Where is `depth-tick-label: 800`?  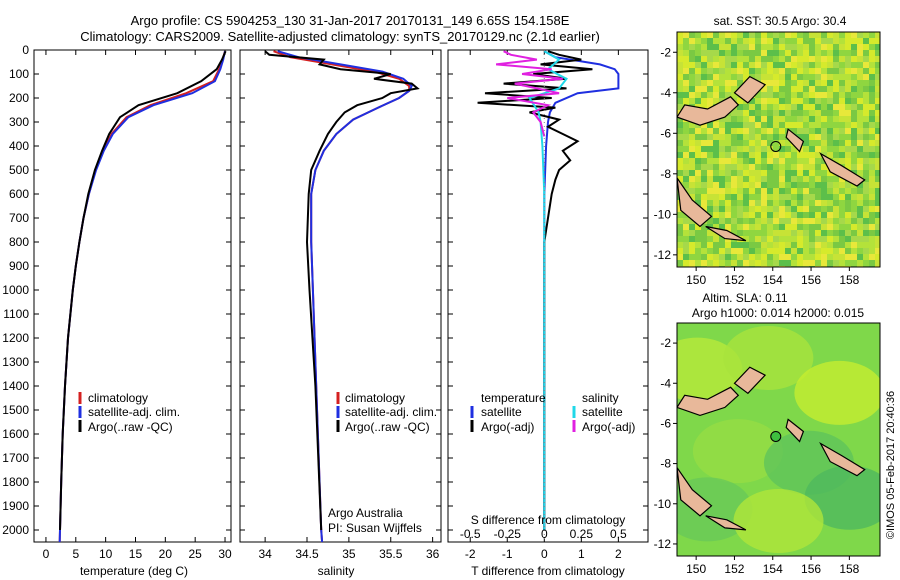
depth-tick-label: 800 is located at coordinates (19, 242).